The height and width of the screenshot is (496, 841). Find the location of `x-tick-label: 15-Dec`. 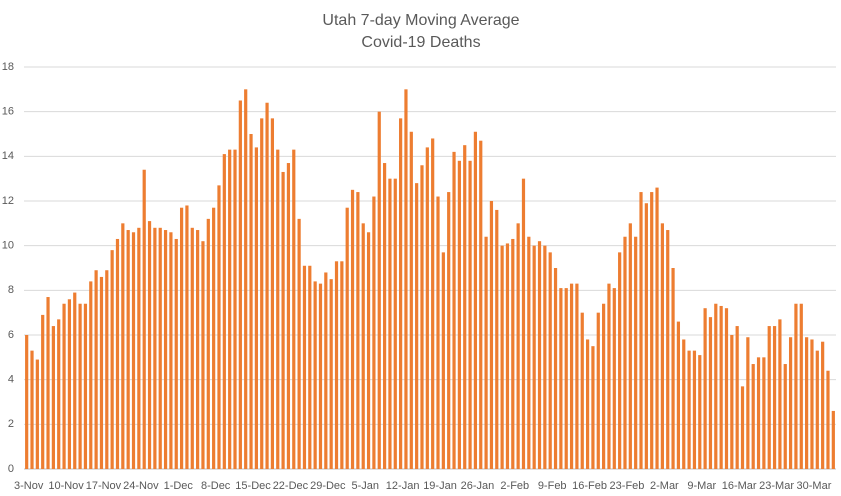

x-tick-label: 15-Dec is located at coordinates (253, 486).